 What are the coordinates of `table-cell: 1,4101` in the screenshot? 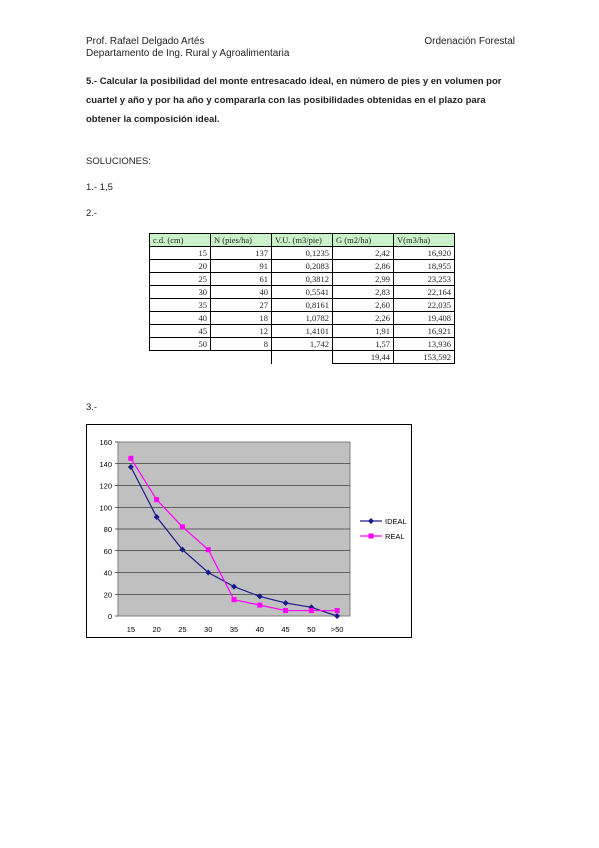 It's located at (302, 331).